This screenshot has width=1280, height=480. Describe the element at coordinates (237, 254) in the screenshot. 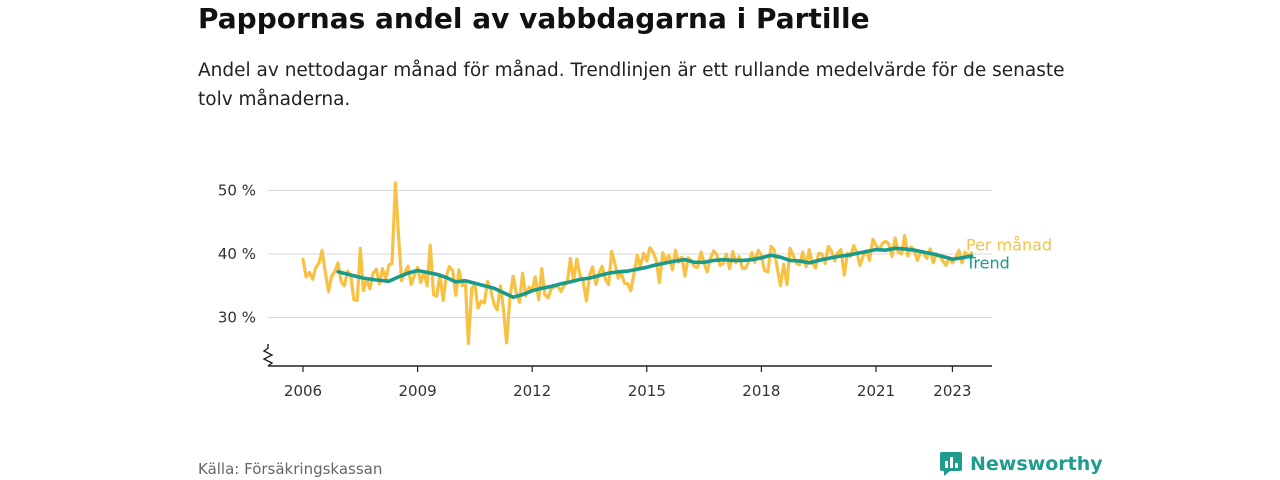

I see `y-tick-label: 40 %` at that location.